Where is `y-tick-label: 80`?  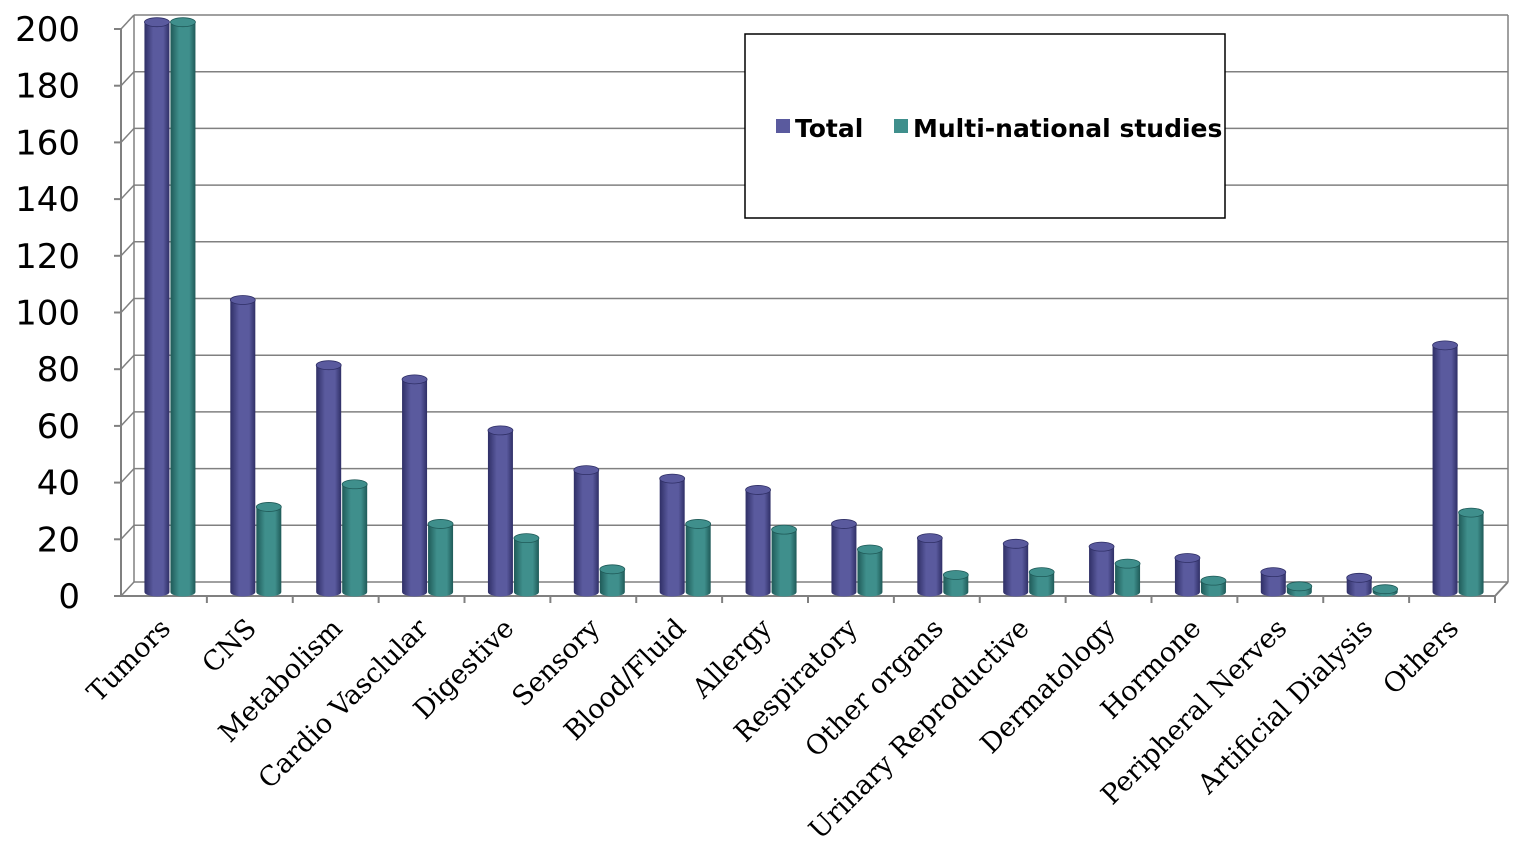 y-tick-label: 80 is located at coordinates (58, 370).